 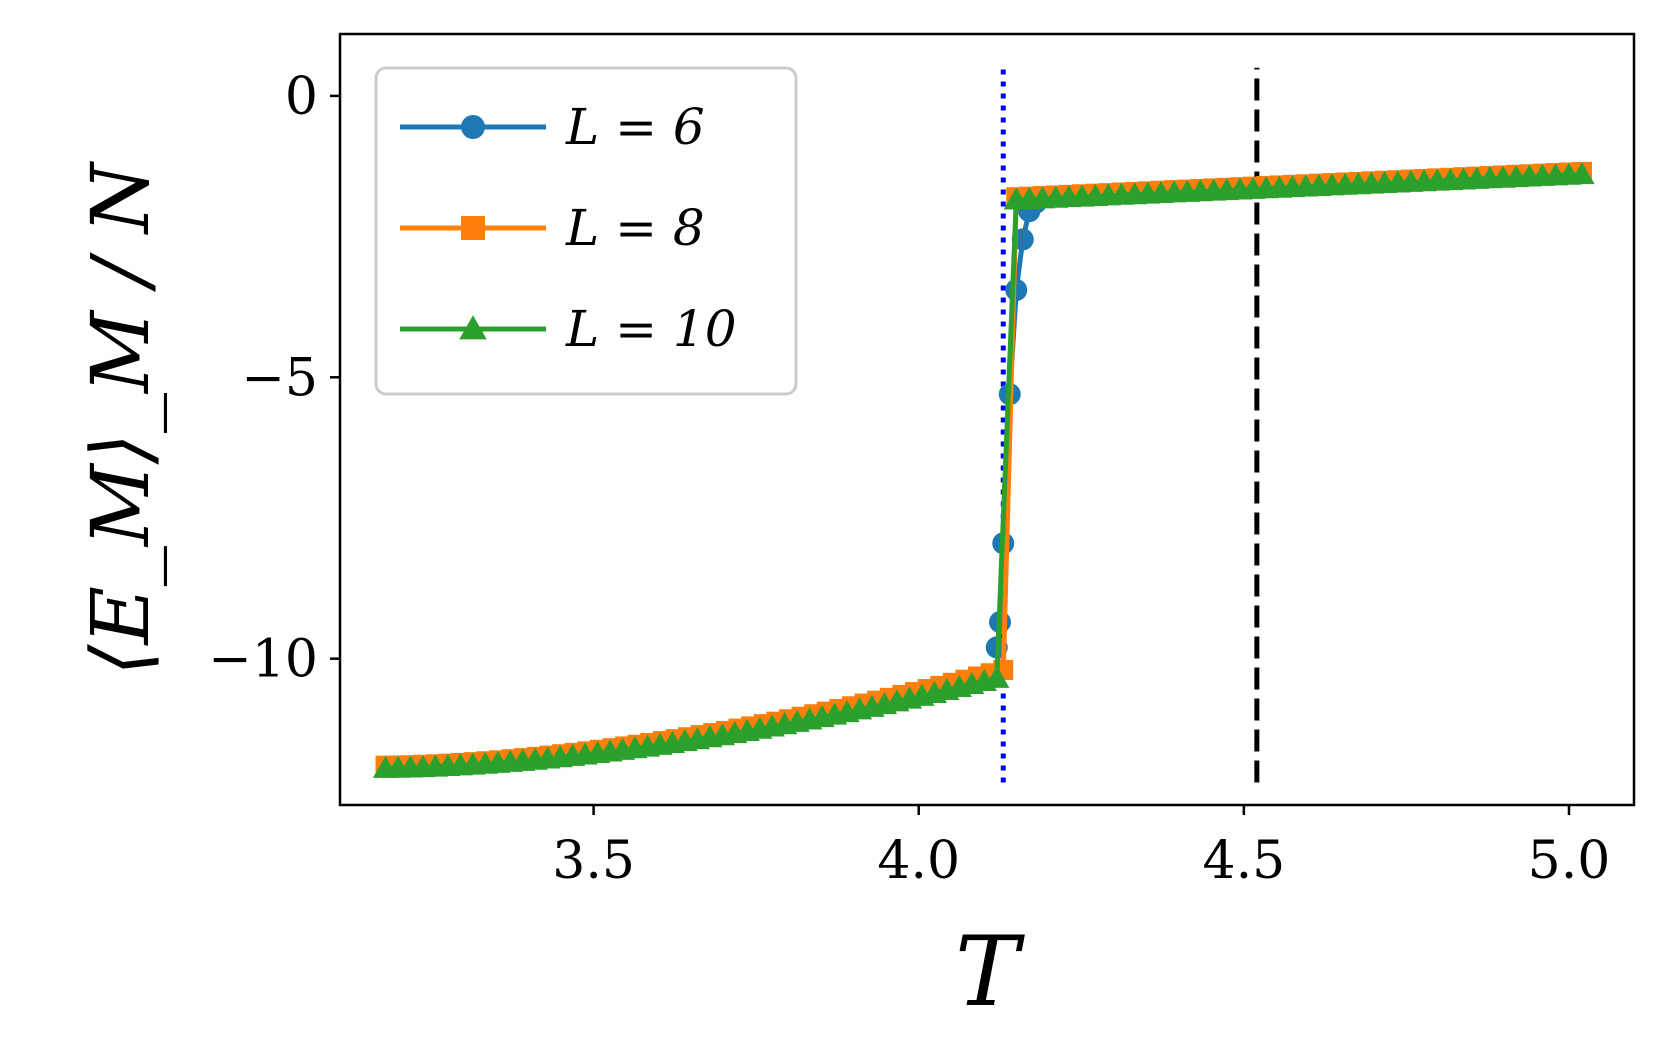 I want to click on legend-entry: L = 6, so click(x=552, y=127).